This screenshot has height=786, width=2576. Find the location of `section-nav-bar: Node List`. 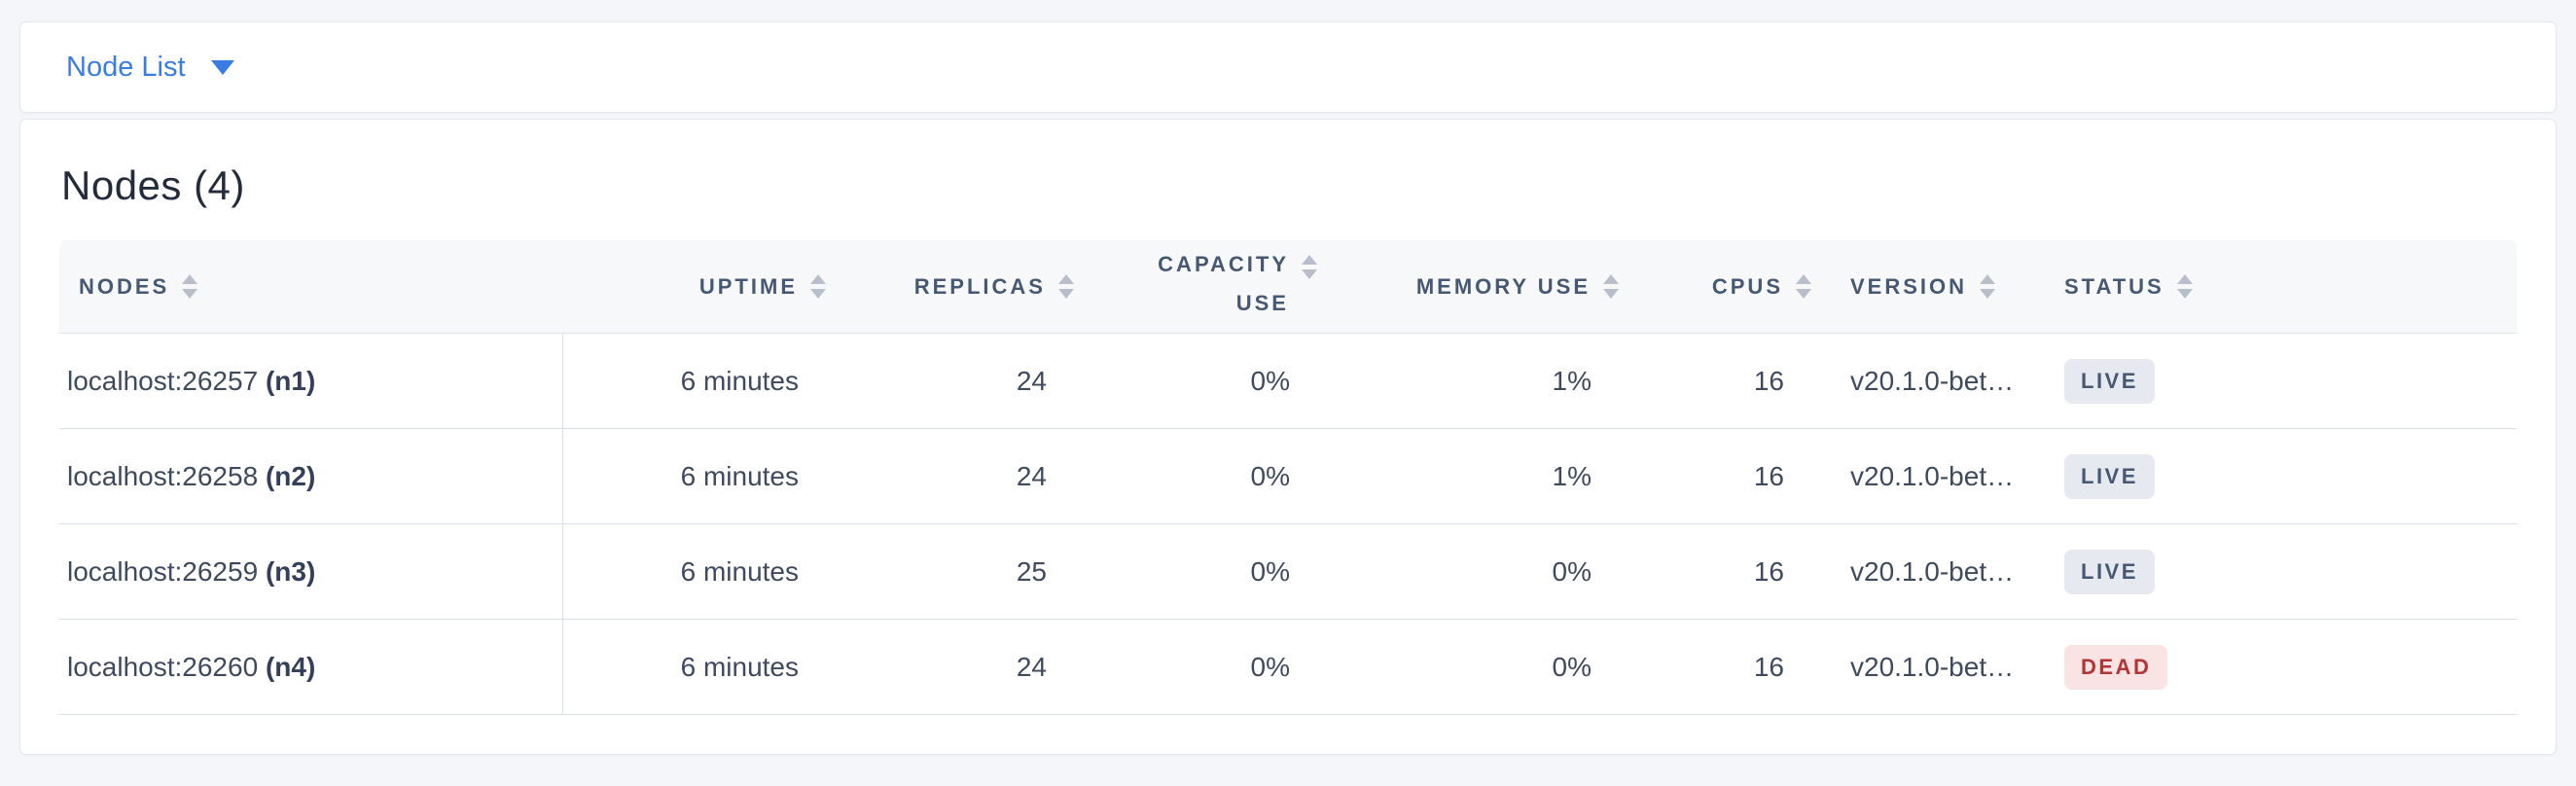

section-nav-bar: Node List is located at coordinates (1288, 67).